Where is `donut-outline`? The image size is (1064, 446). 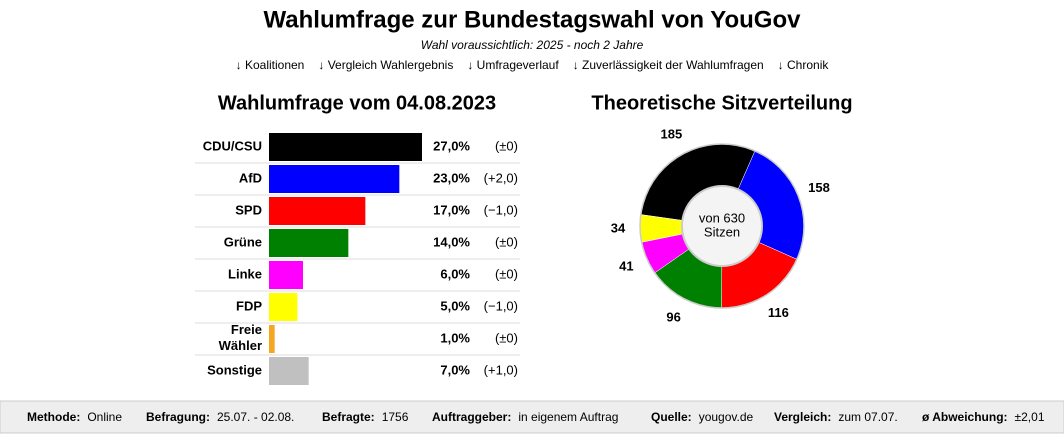
donut-outline is located at coordinates (722, 226).